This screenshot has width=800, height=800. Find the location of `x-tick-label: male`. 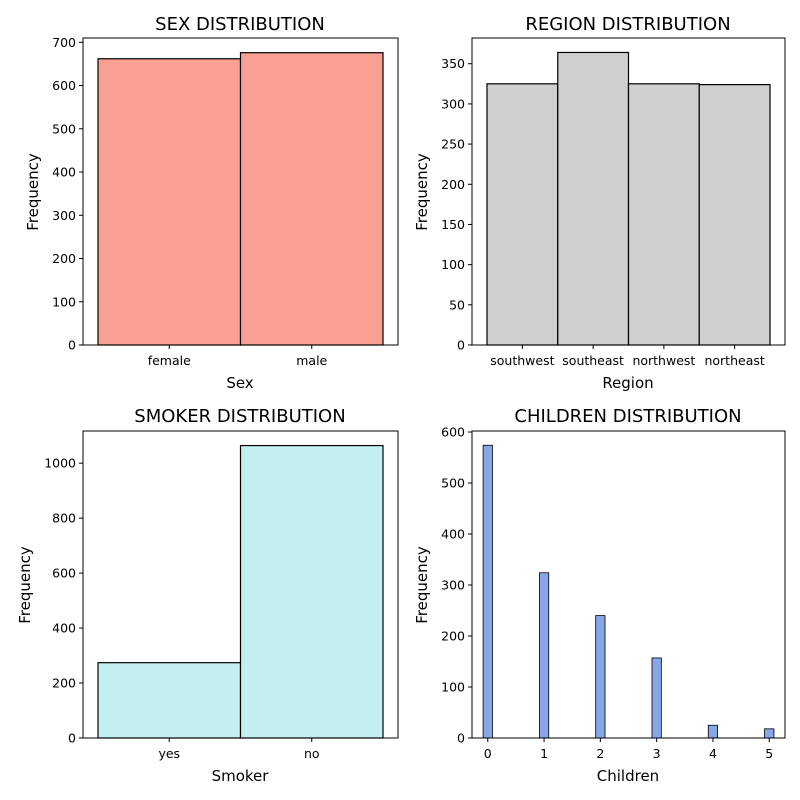

x-tick-label: male is located at coordinates (311, 360).